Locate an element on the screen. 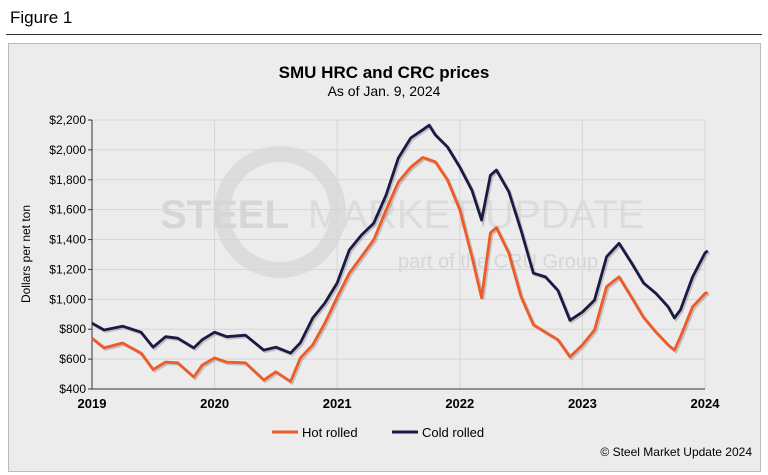  y-tick-label: $800 is located at coordinates (72, 329).